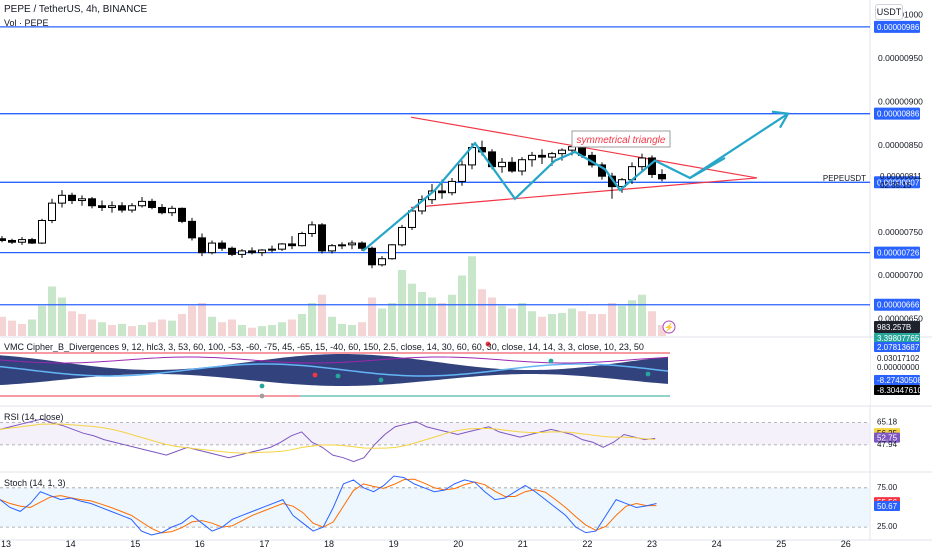  Describe the element at coordinates (394, 544) in the screenshot. I see `time-tick-label: 19` at that location.